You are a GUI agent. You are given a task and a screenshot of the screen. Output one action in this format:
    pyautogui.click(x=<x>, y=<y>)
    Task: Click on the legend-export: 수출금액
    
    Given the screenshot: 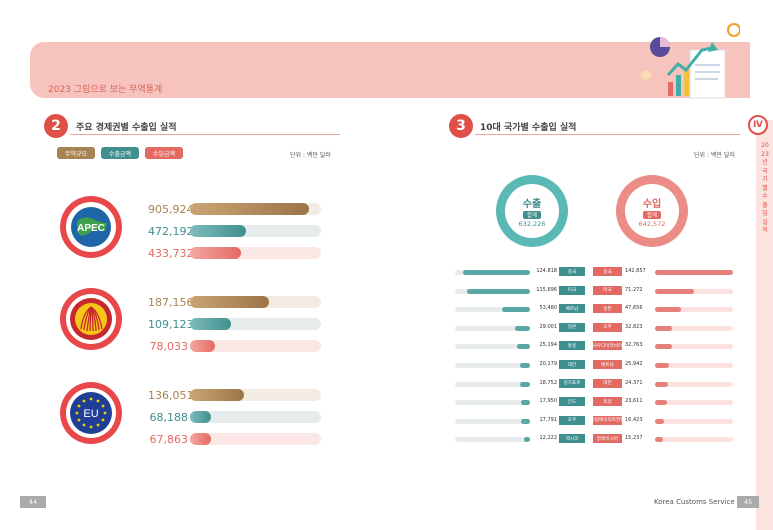 What is the action you would take?
    pyautogui.click(x=120, y=153)
    